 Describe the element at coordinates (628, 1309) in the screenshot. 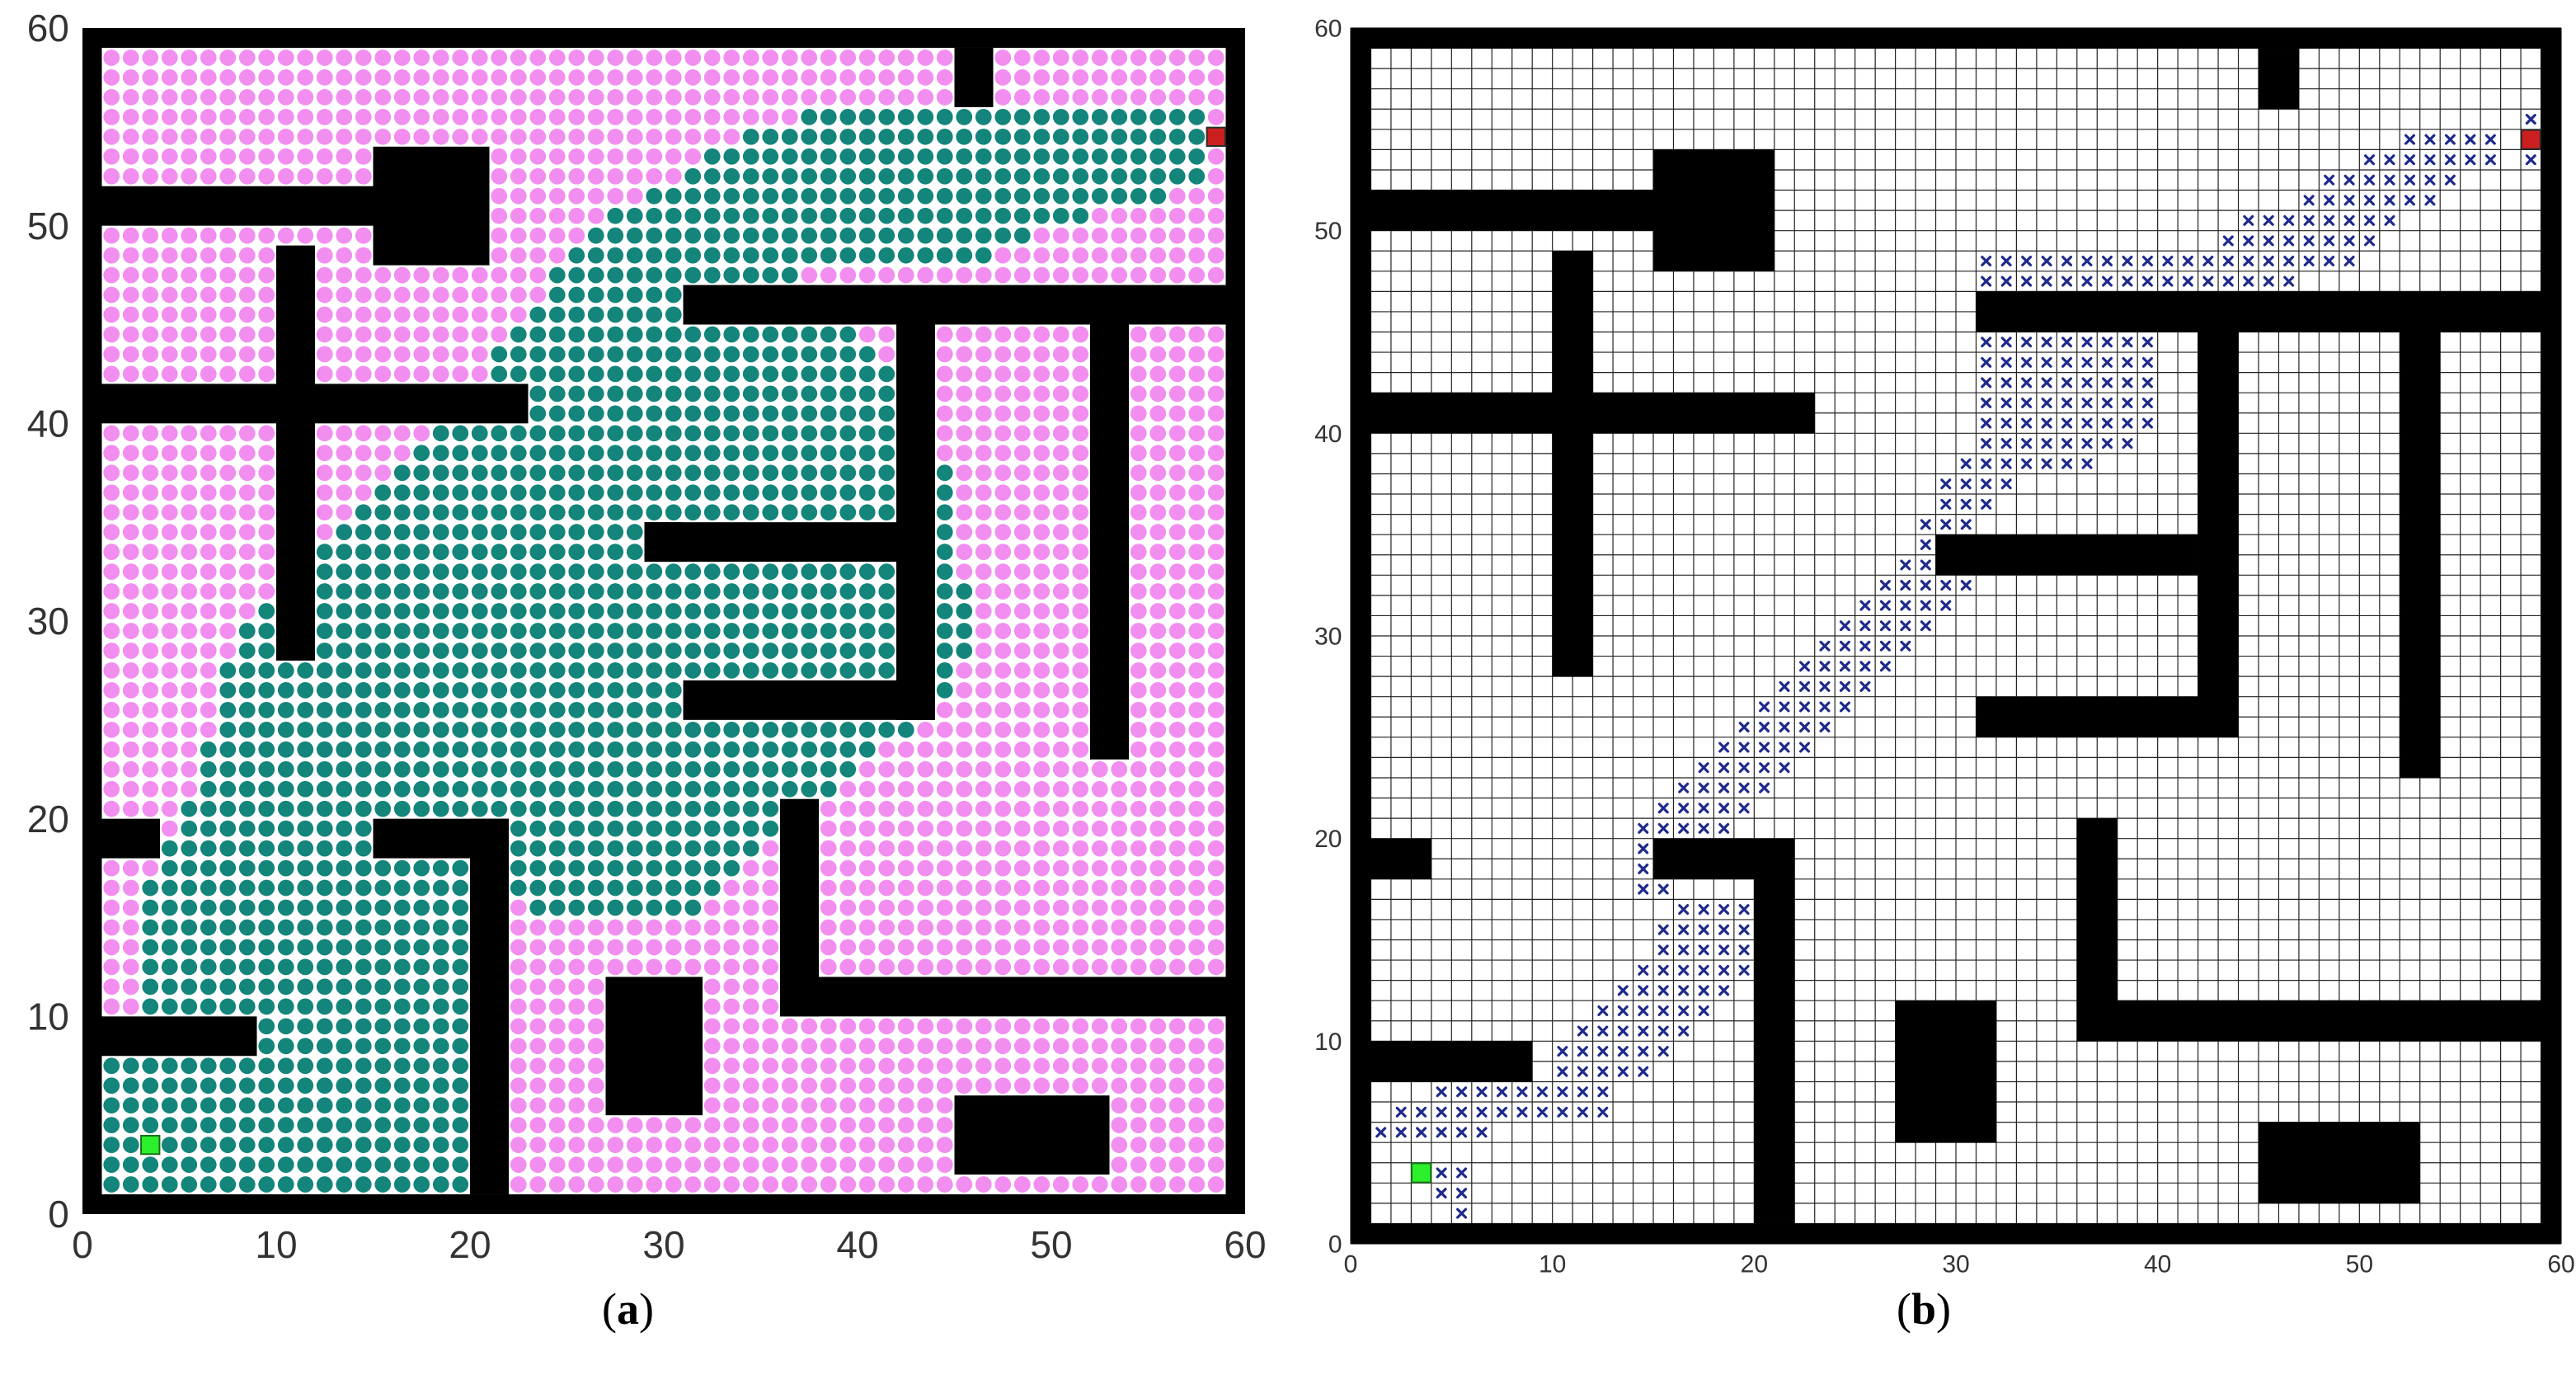

I see `caption-a: (a)` at that location.